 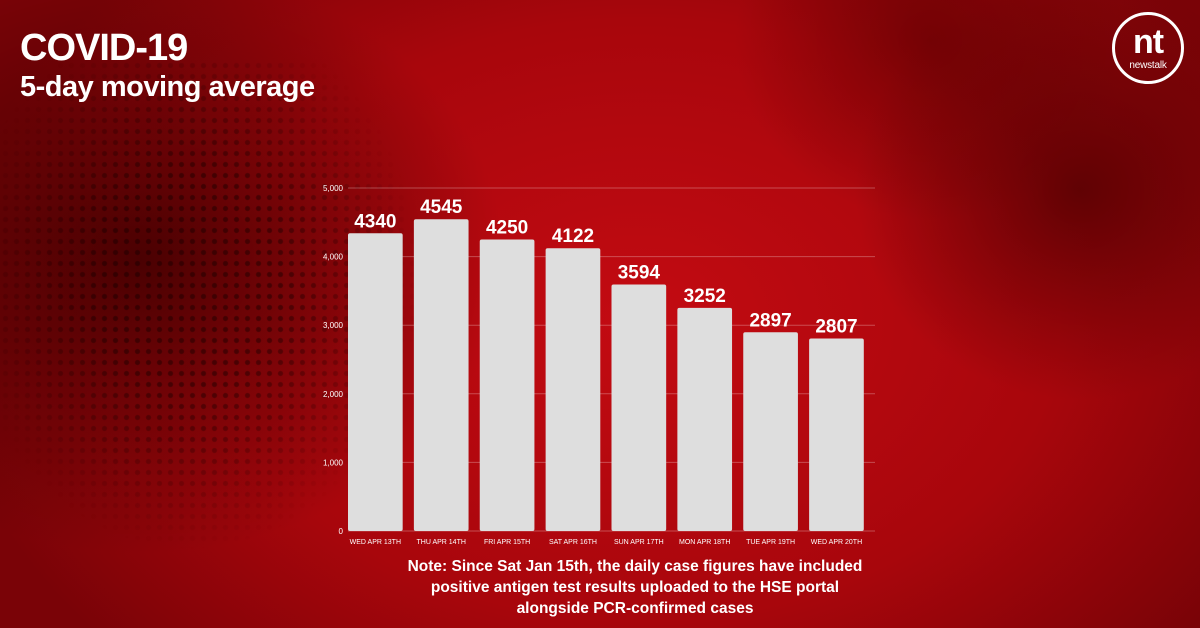 I want to click on y-tick-label: 1,000, so click(x=333, y=462).